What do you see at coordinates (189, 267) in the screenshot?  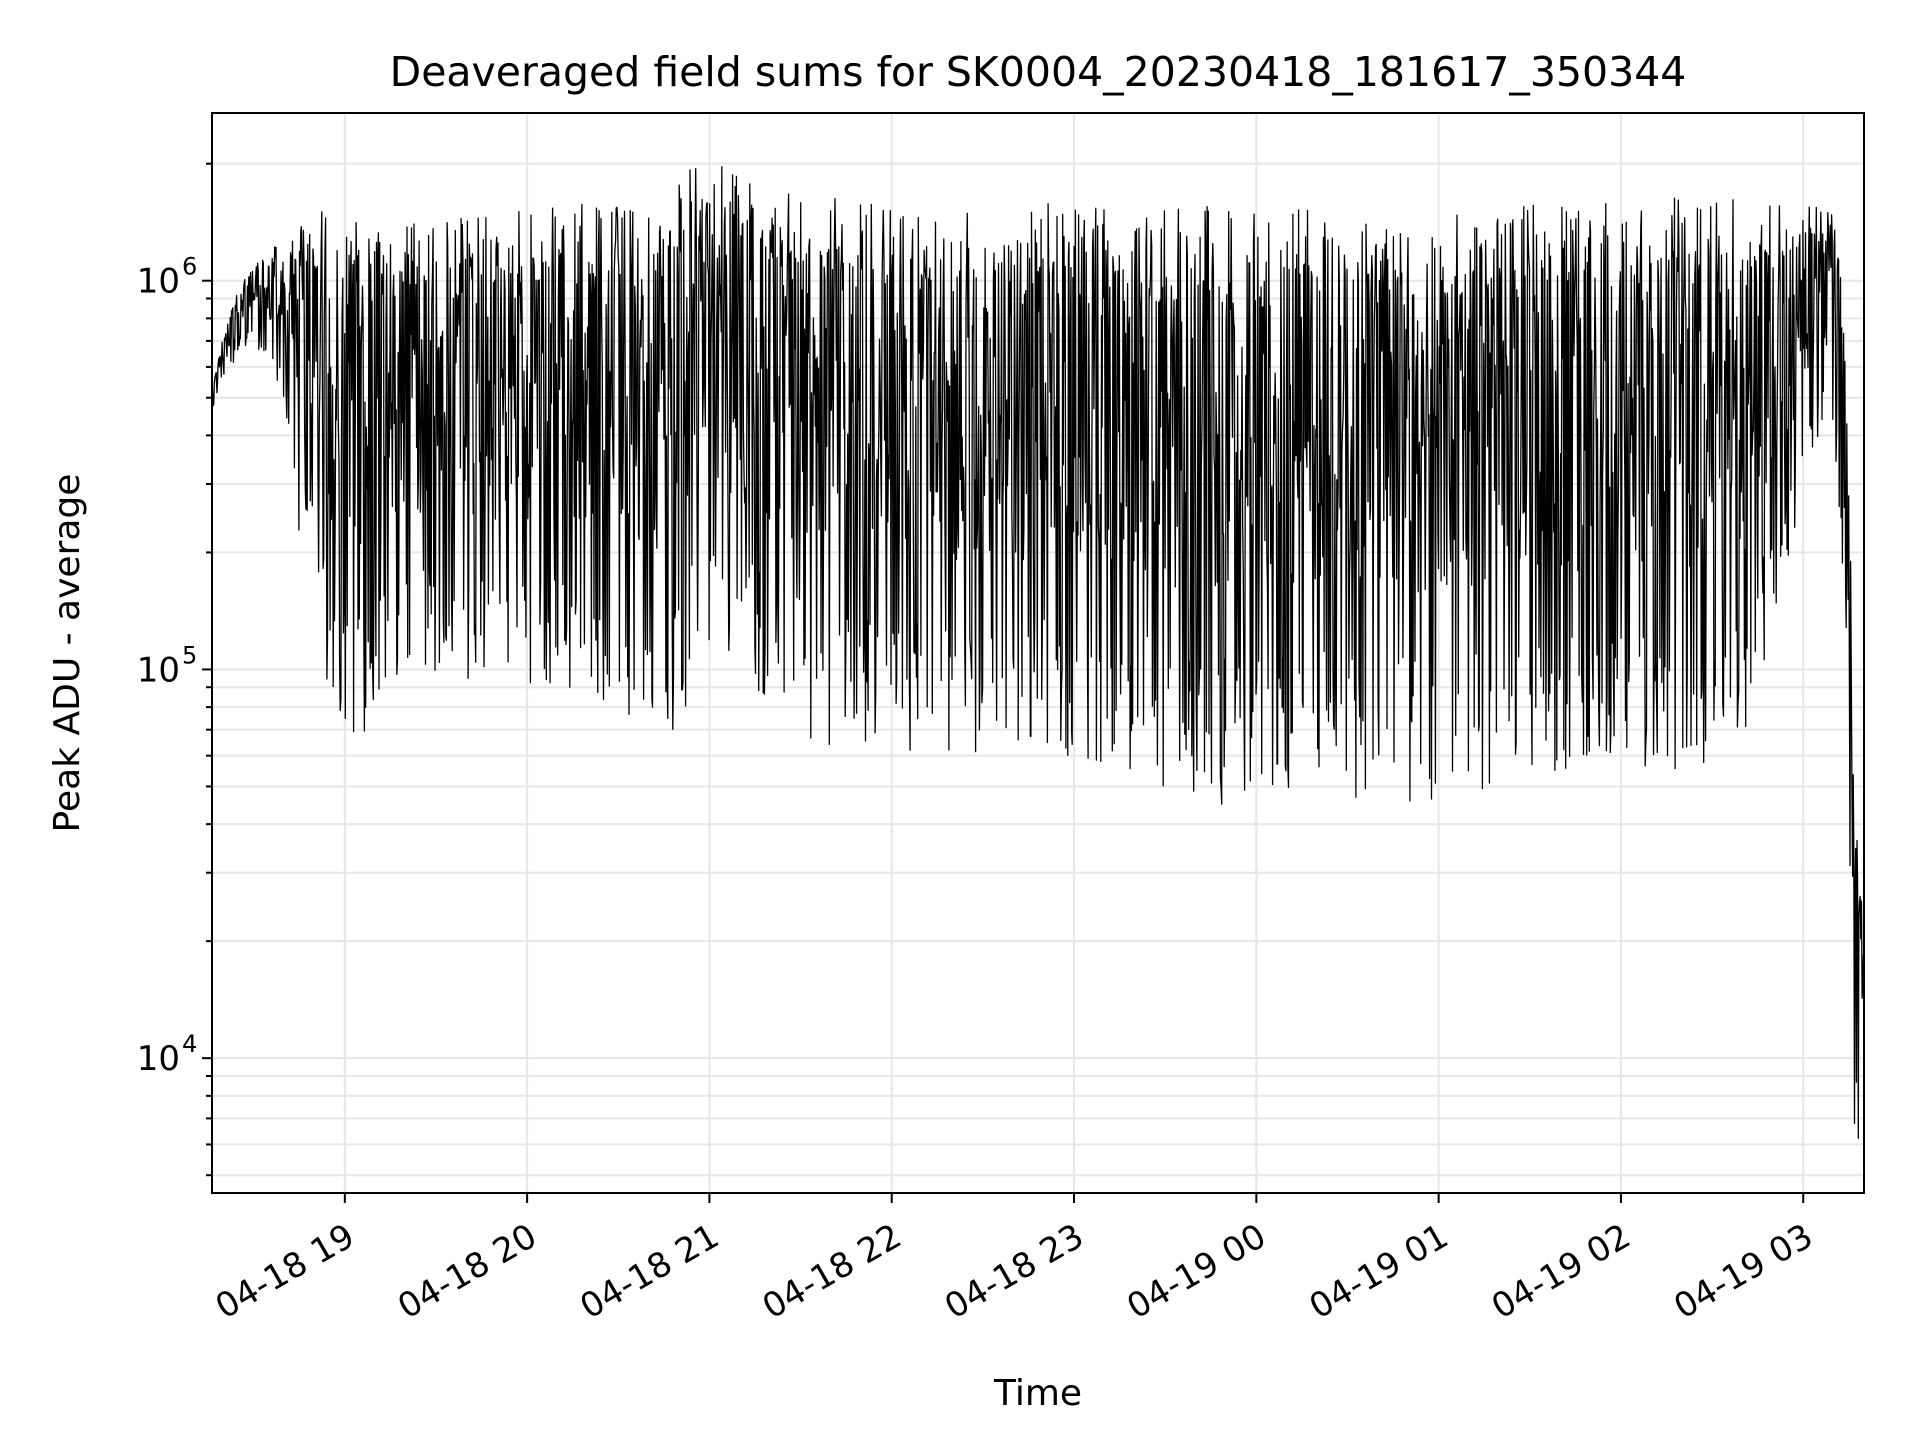 I see `y-tick-label-exponent: 6` at bounding box center [189, 267].